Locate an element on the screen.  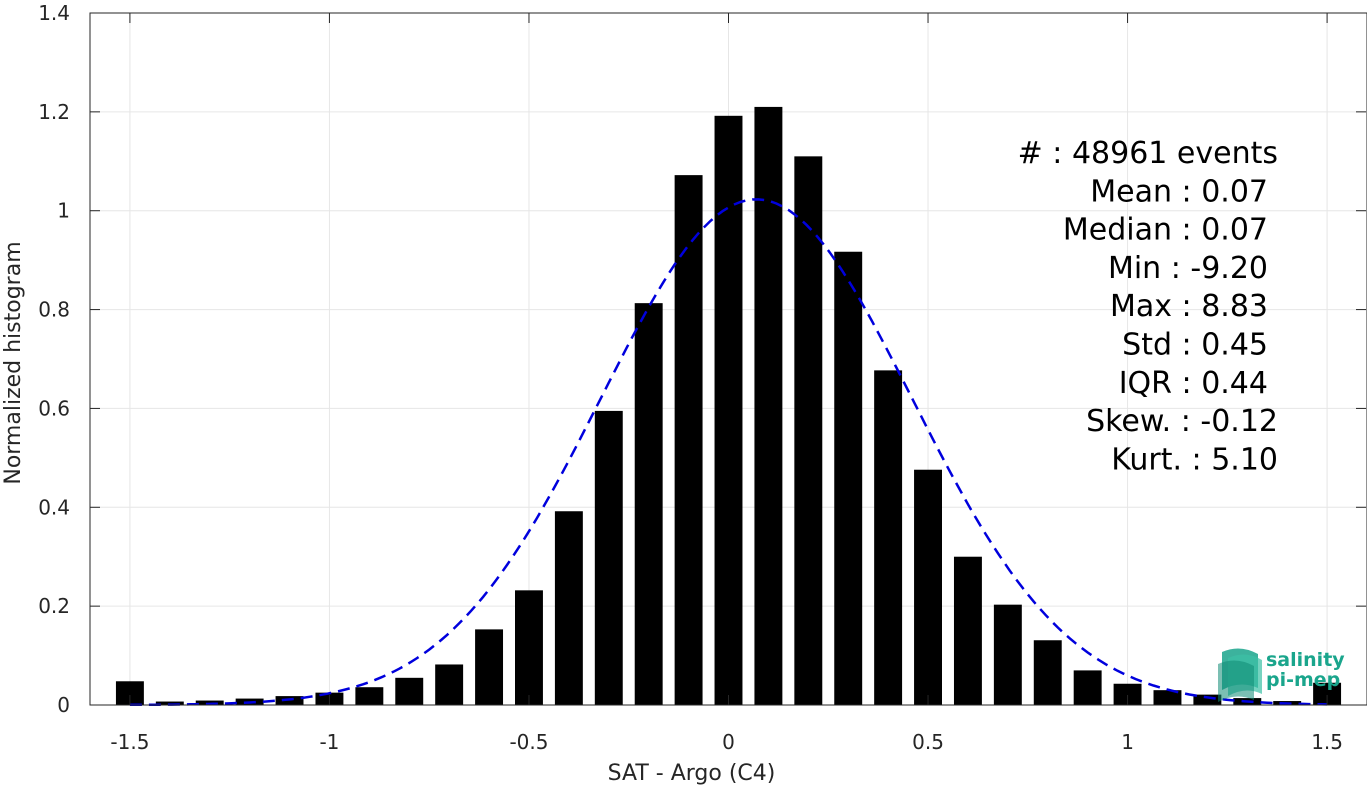
logo-mark-icon is located at coordinates (1240, 675).